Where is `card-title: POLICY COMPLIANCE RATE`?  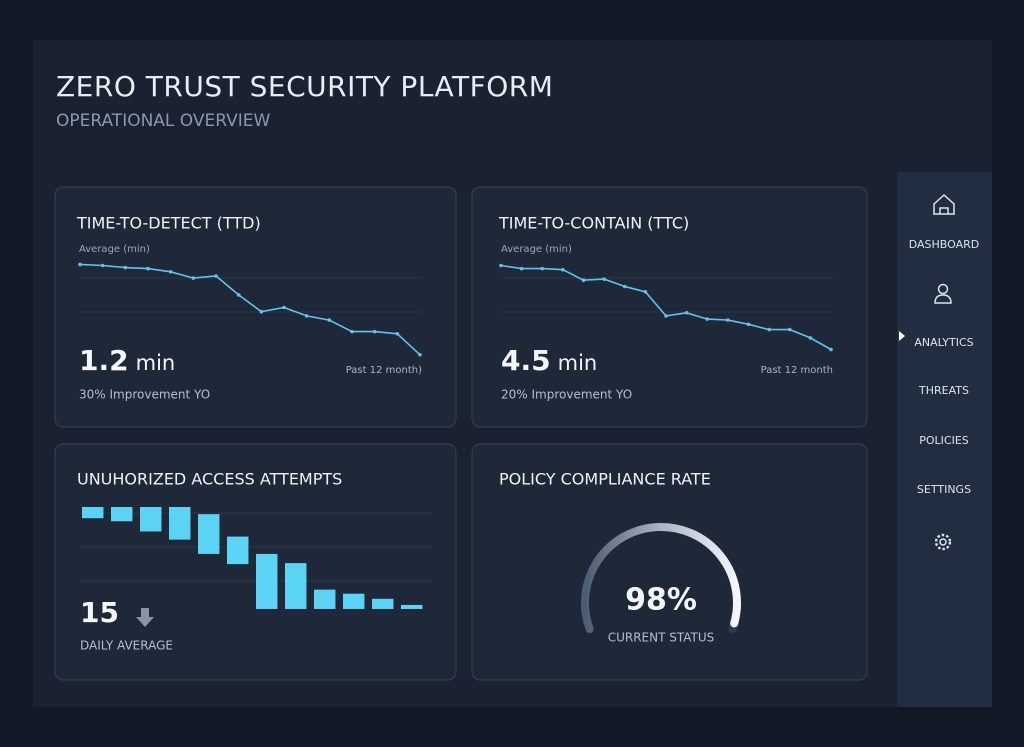 card-title: POLICY COMPLIANCE RATE is located at coordinates (605, 479).